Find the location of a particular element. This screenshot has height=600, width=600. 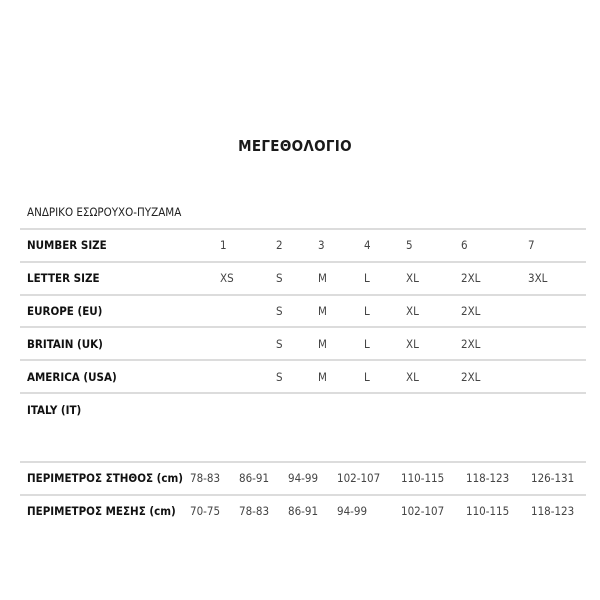

section-title: ΑΝΔΡΙΚΟ ΕΣΩΡΟΥΧΟ-ΠΥΖΑΜΑ is located at coordinates (104, 212).